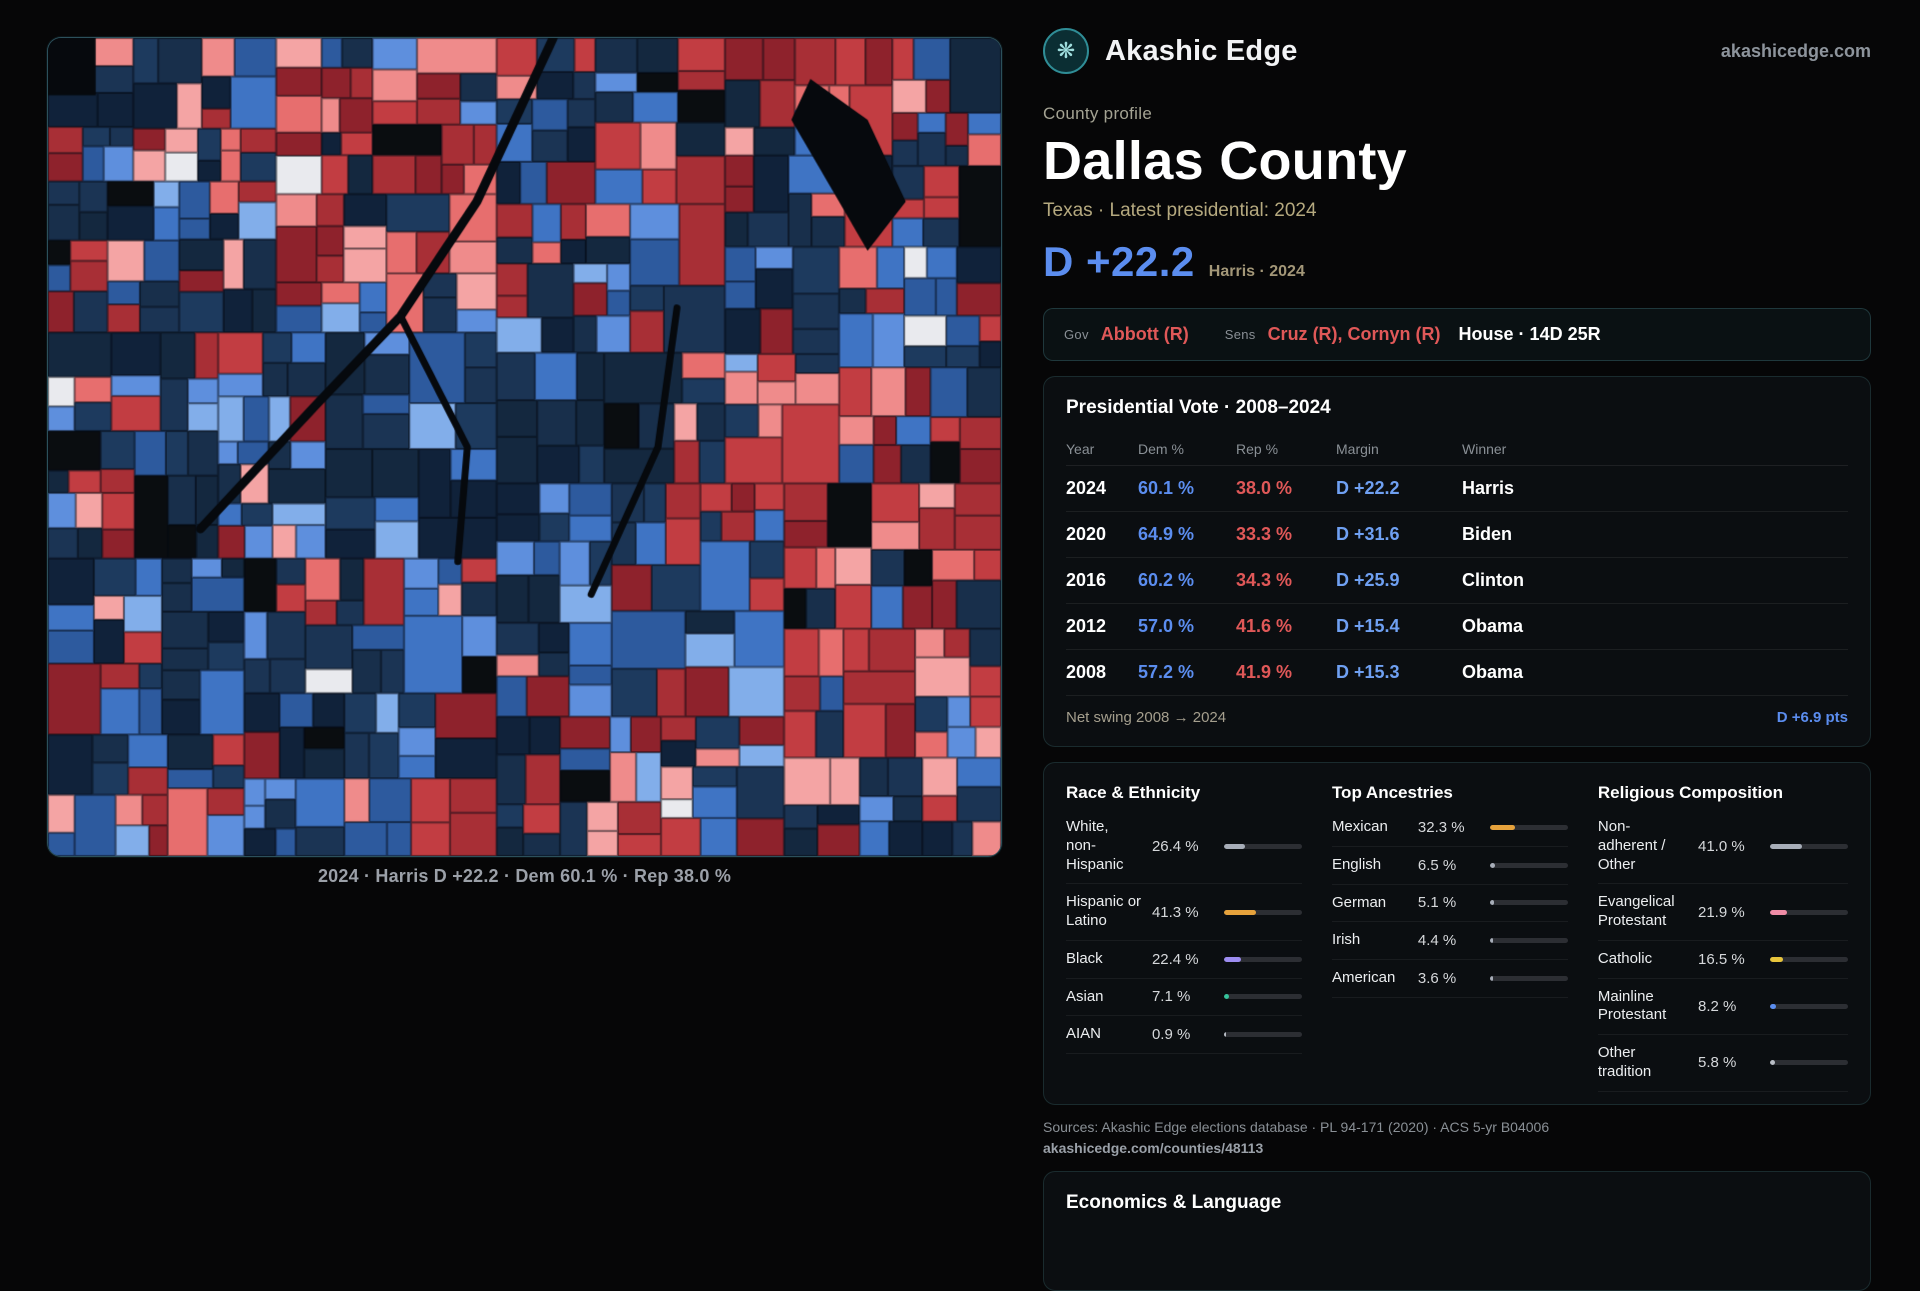  I want to click on stat-value: 8.2 %, so click(1717, 1006).